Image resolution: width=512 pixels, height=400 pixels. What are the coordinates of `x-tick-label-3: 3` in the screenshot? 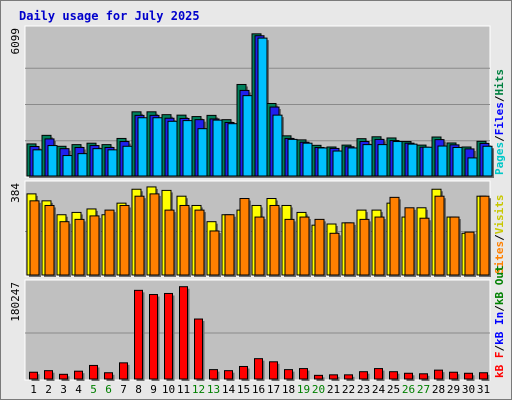 It's located at (63, 389).